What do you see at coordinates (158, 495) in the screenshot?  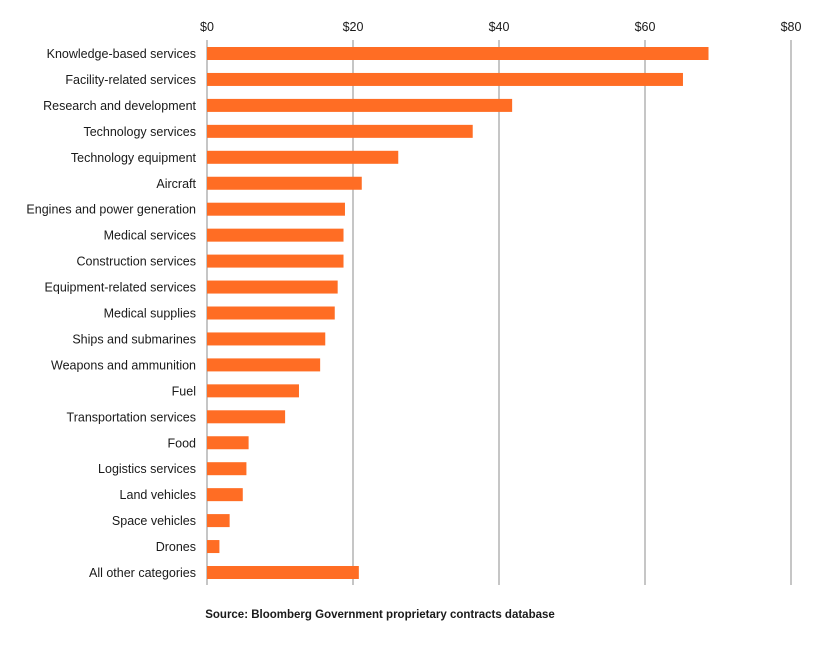 I see `category-label: Land vehicles` at bounding box center [158, 495].